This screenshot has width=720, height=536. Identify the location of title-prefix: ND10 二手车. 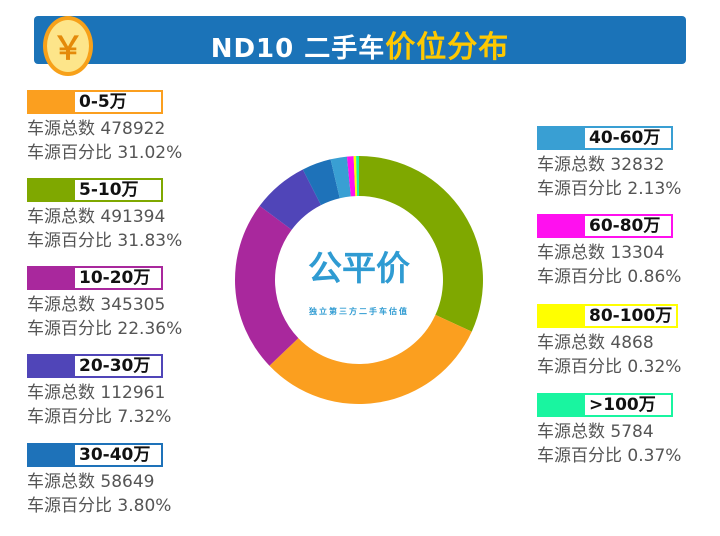
(298, 49).